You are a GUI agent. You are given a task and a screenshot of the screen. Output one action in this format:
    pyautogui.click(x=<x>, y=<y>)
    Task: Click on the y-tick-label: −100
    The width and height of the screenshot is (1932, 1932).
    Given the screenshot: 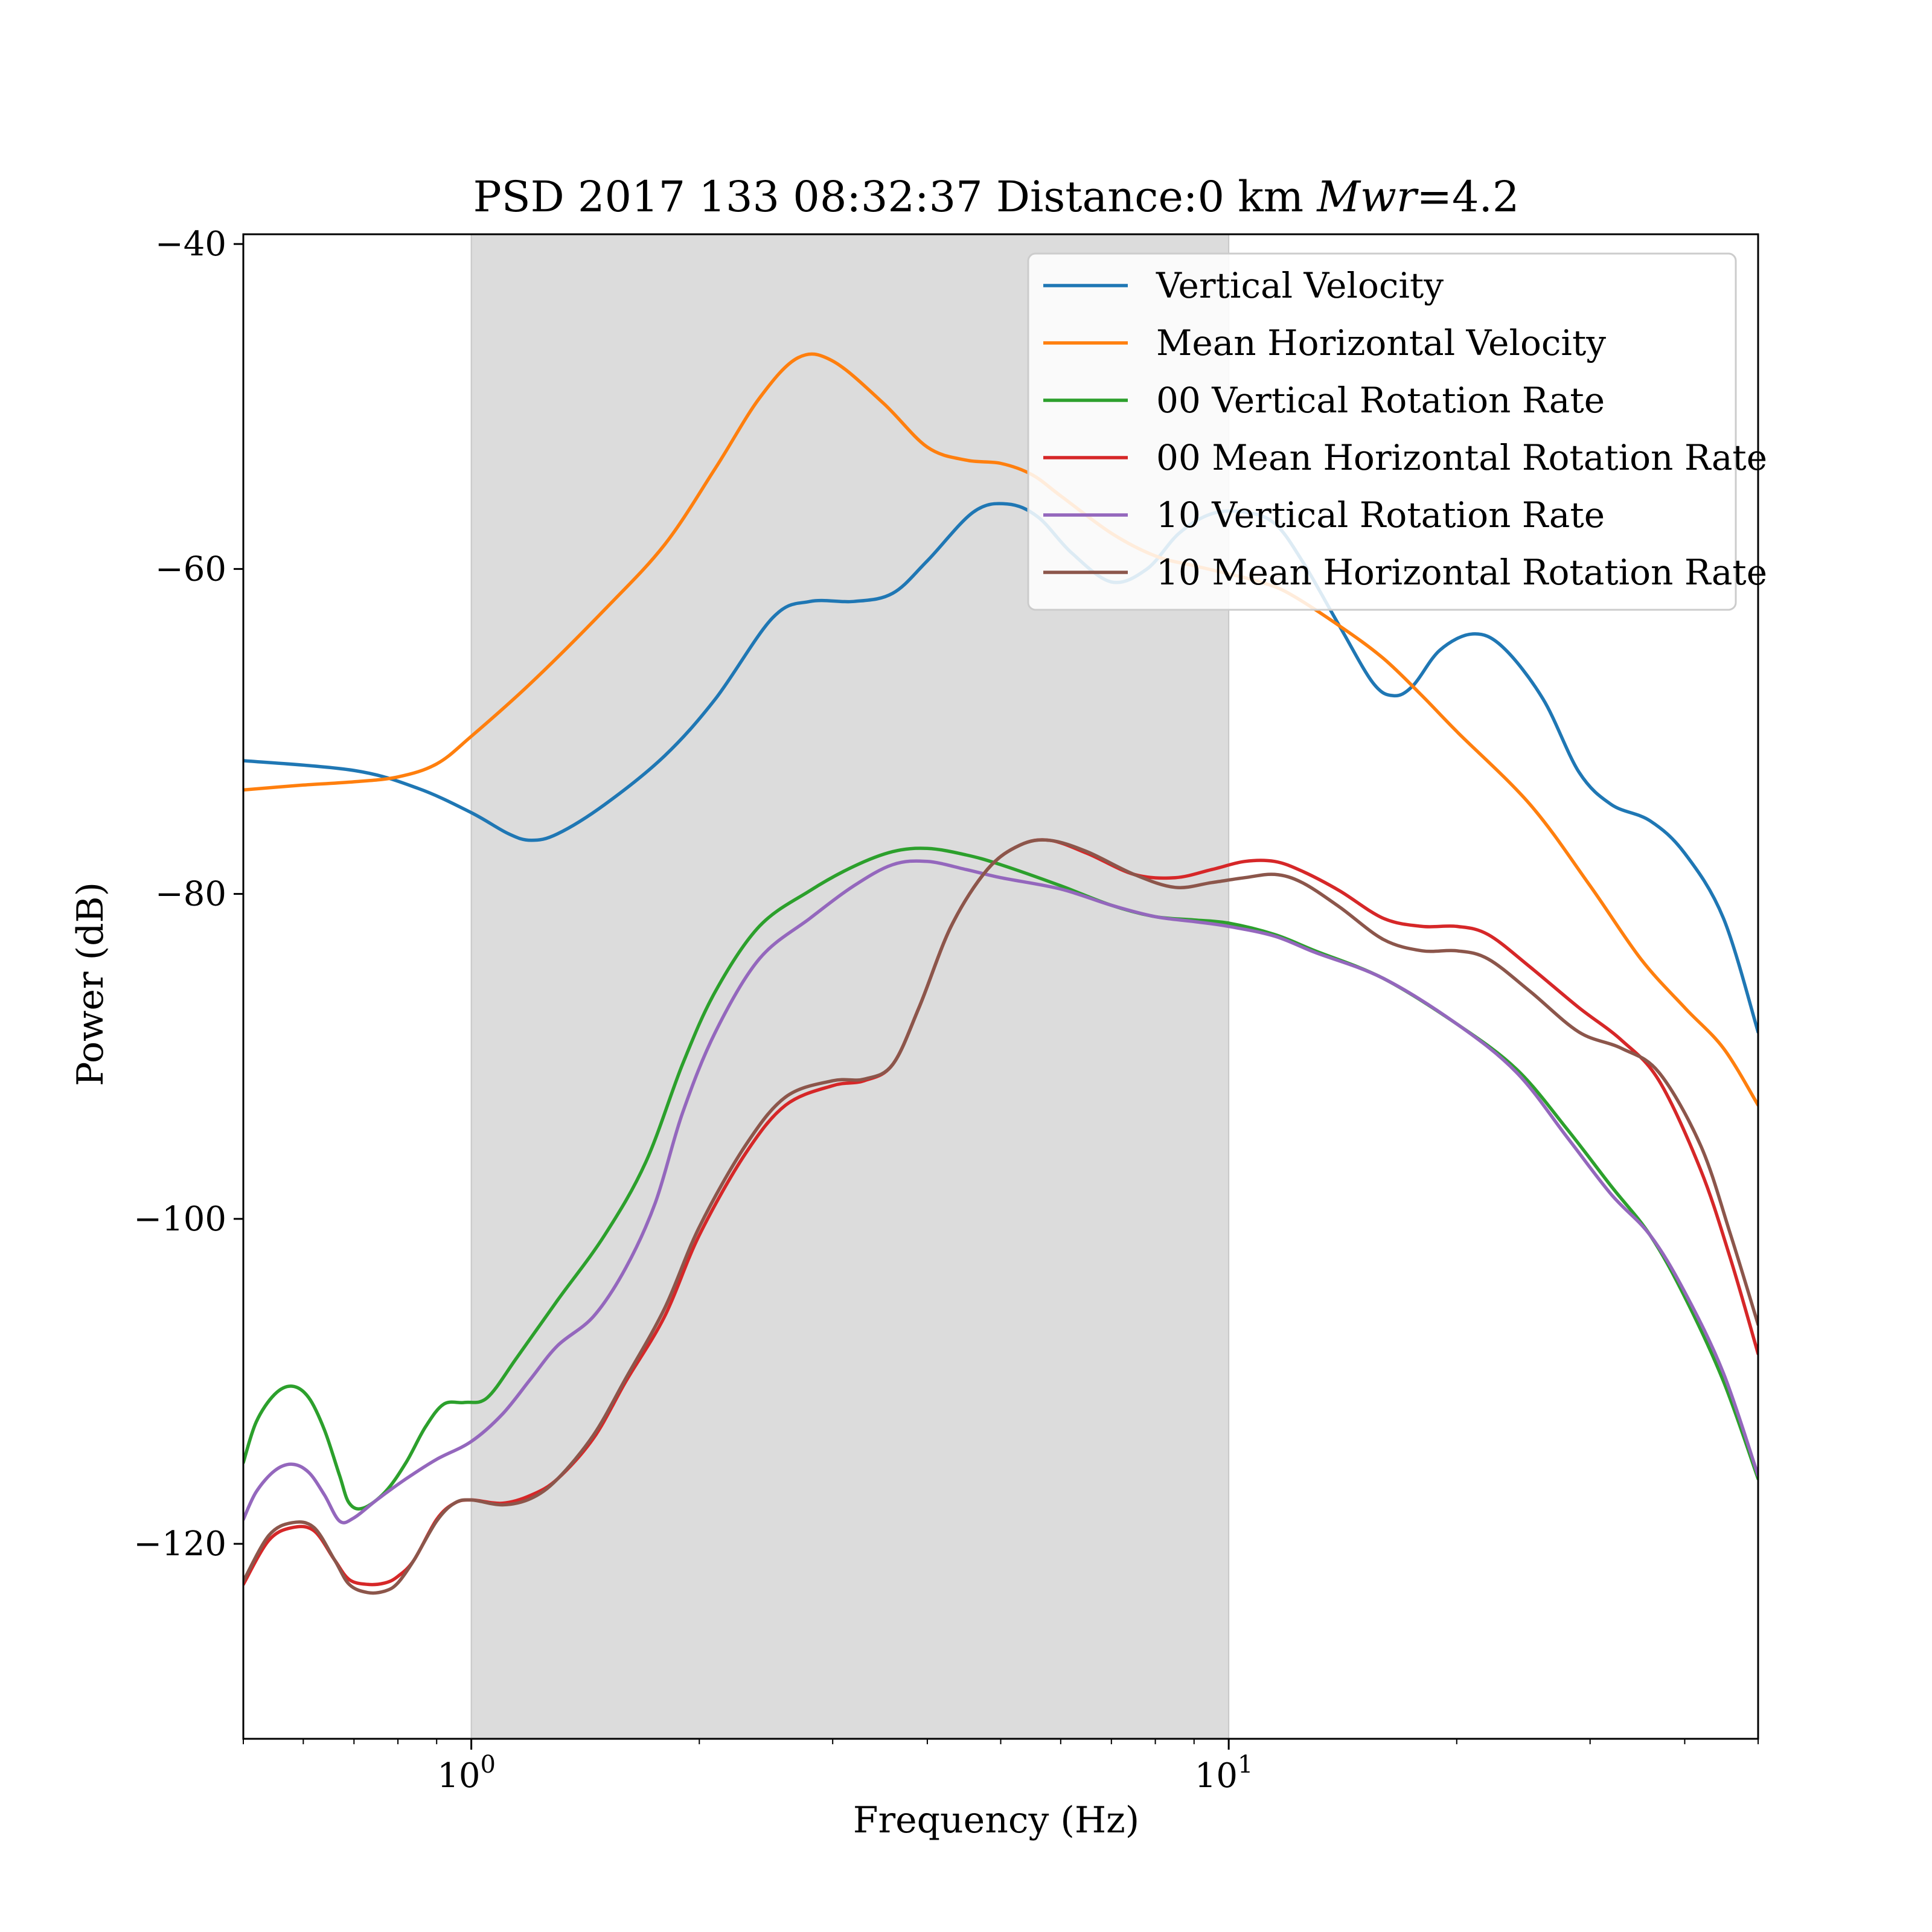 What is the action you would take?
    pyautogui.click(x=180, y=1219)
    